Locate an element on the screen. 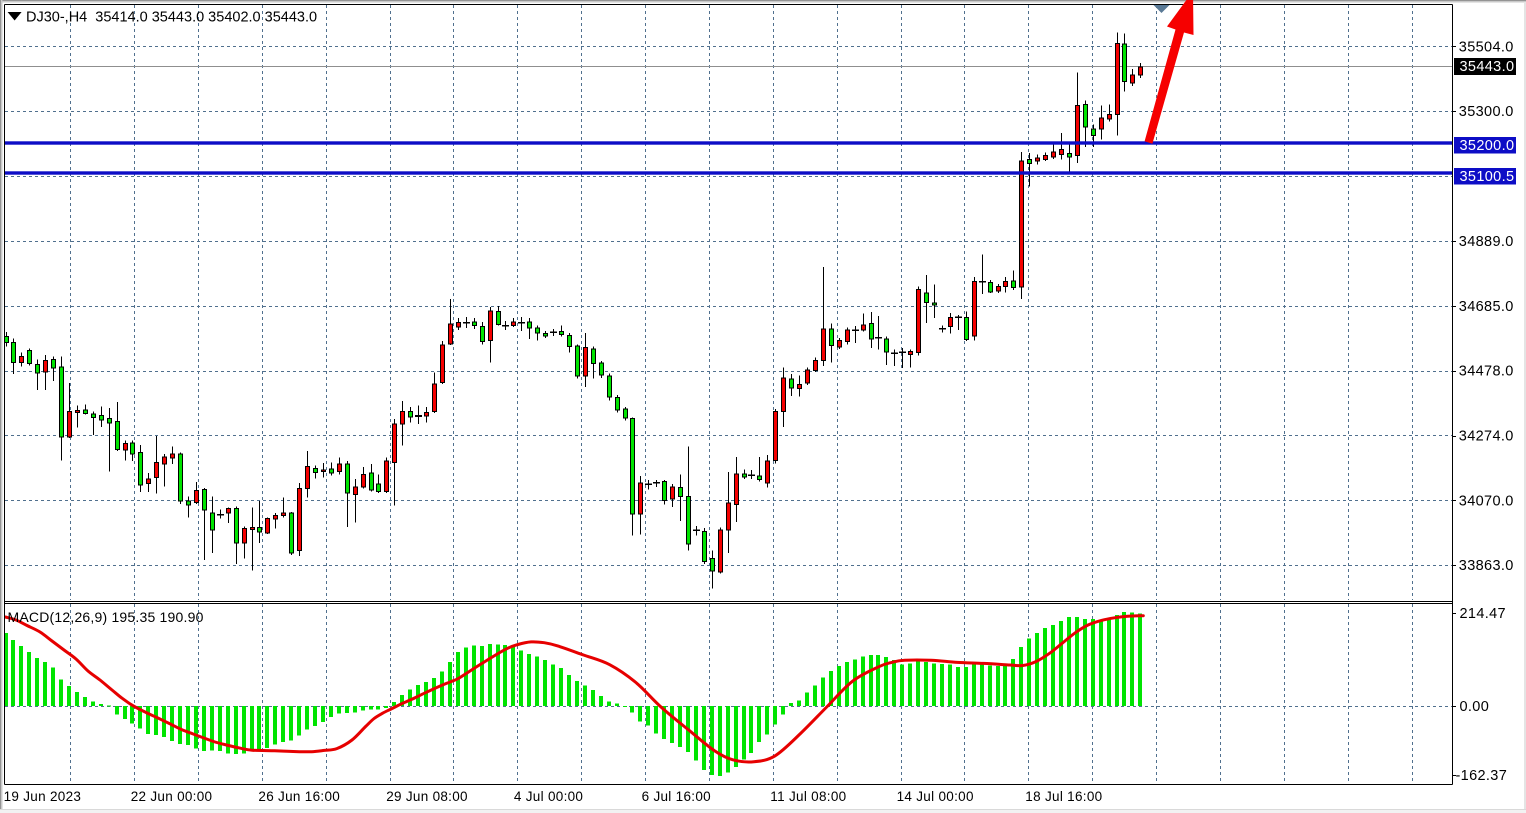 The image size is (1526, 813). svg-text: 18 Jul 16:00 is located at coordinates (1063, 796).